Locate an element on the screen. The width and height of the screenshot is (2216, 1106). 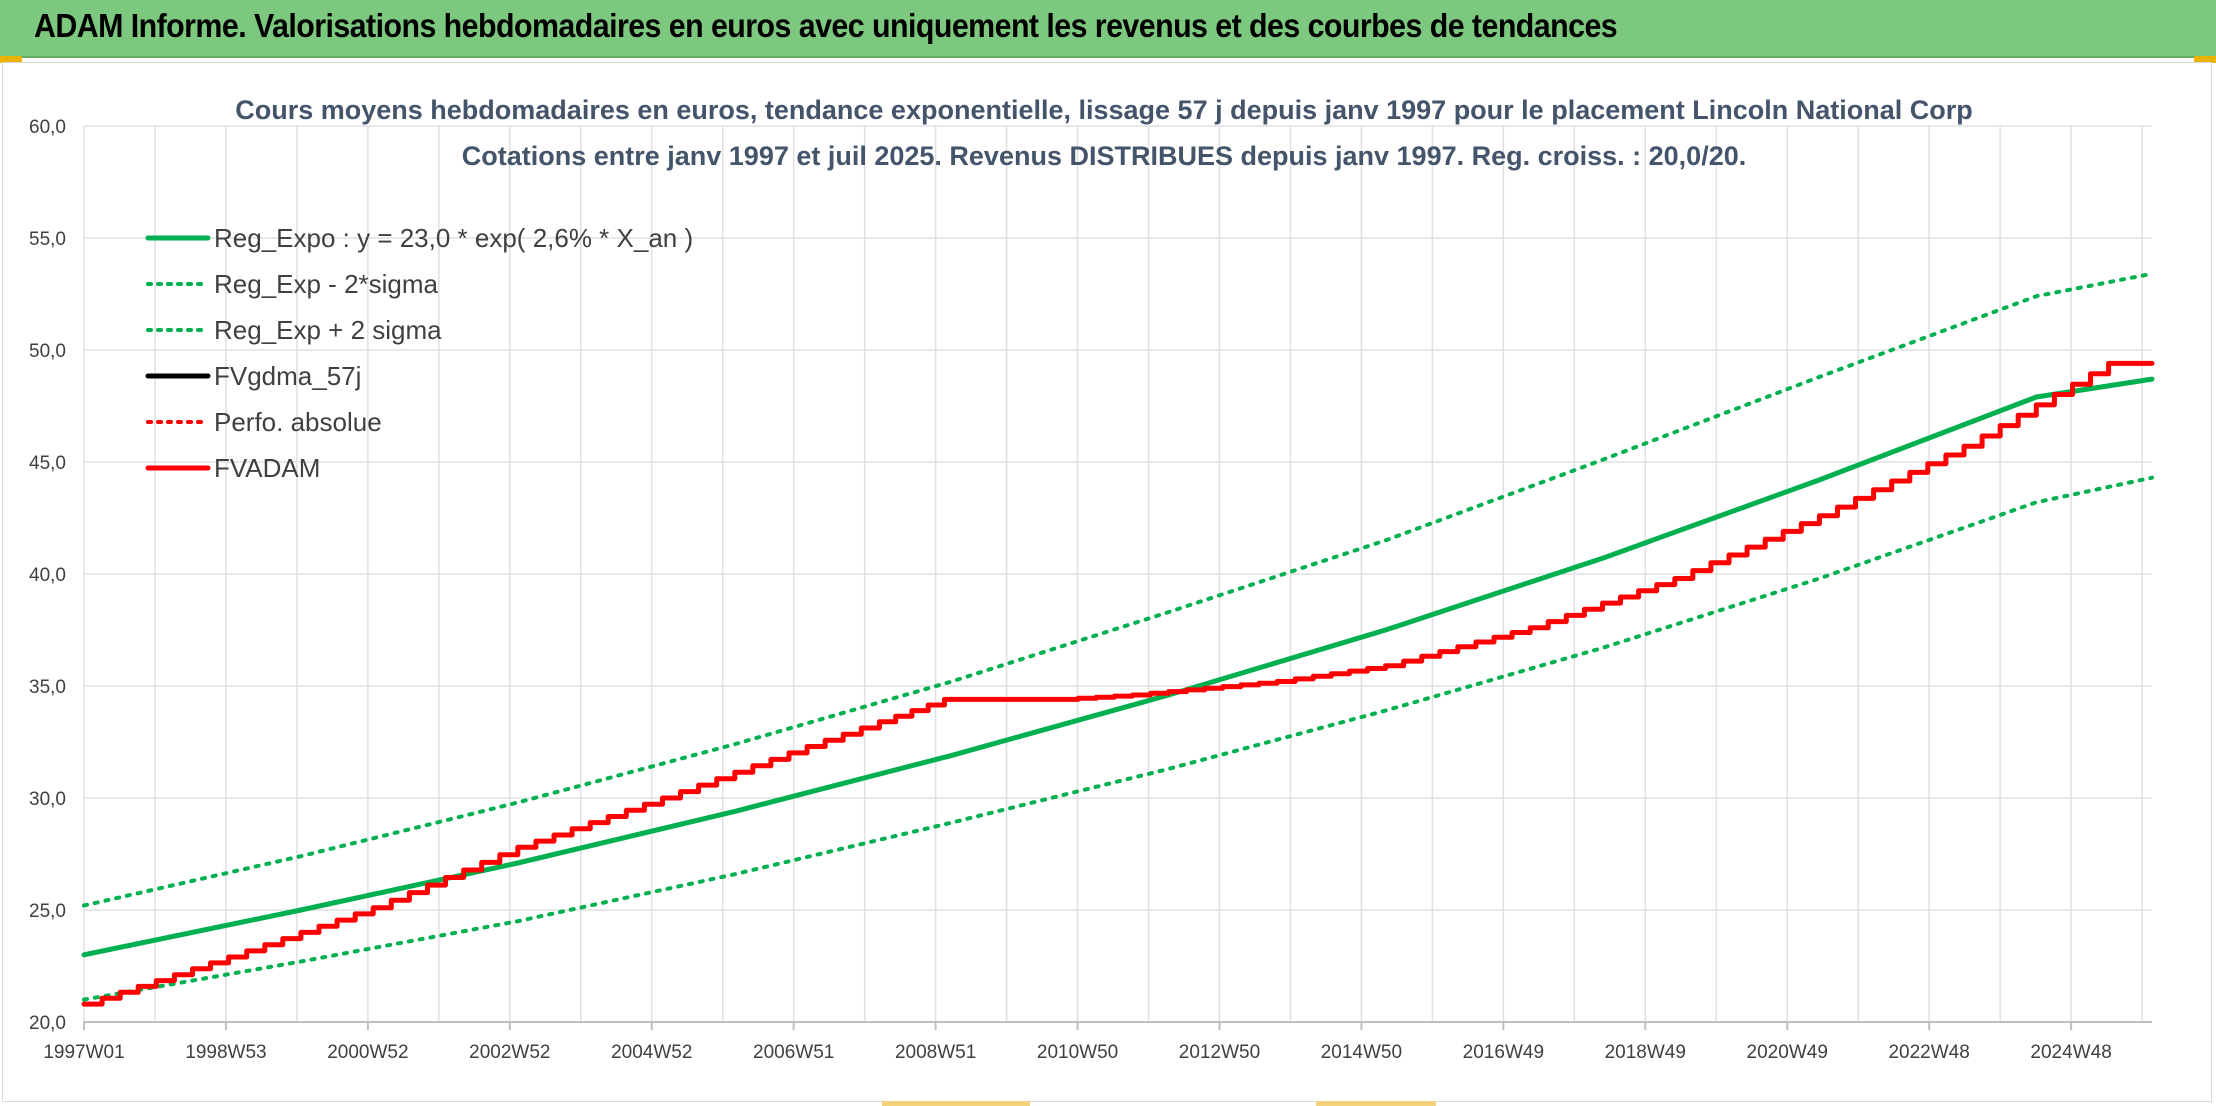
x-tick-label: 2018W49 is located at coordinates (1645, 1052).